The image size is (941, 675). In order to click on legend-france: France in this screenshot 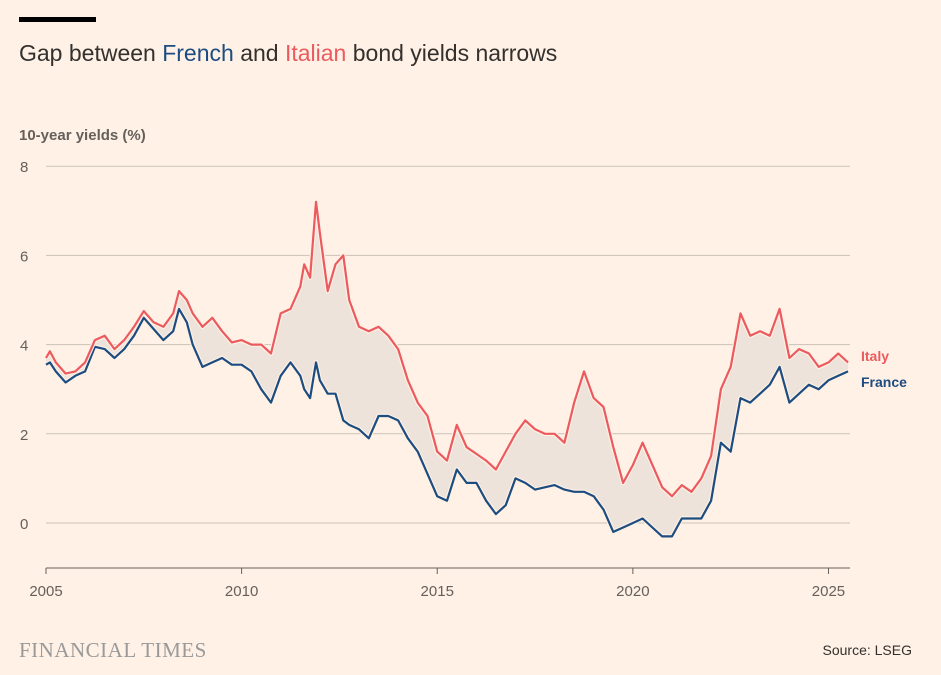, I will do `click(884, 382)`.